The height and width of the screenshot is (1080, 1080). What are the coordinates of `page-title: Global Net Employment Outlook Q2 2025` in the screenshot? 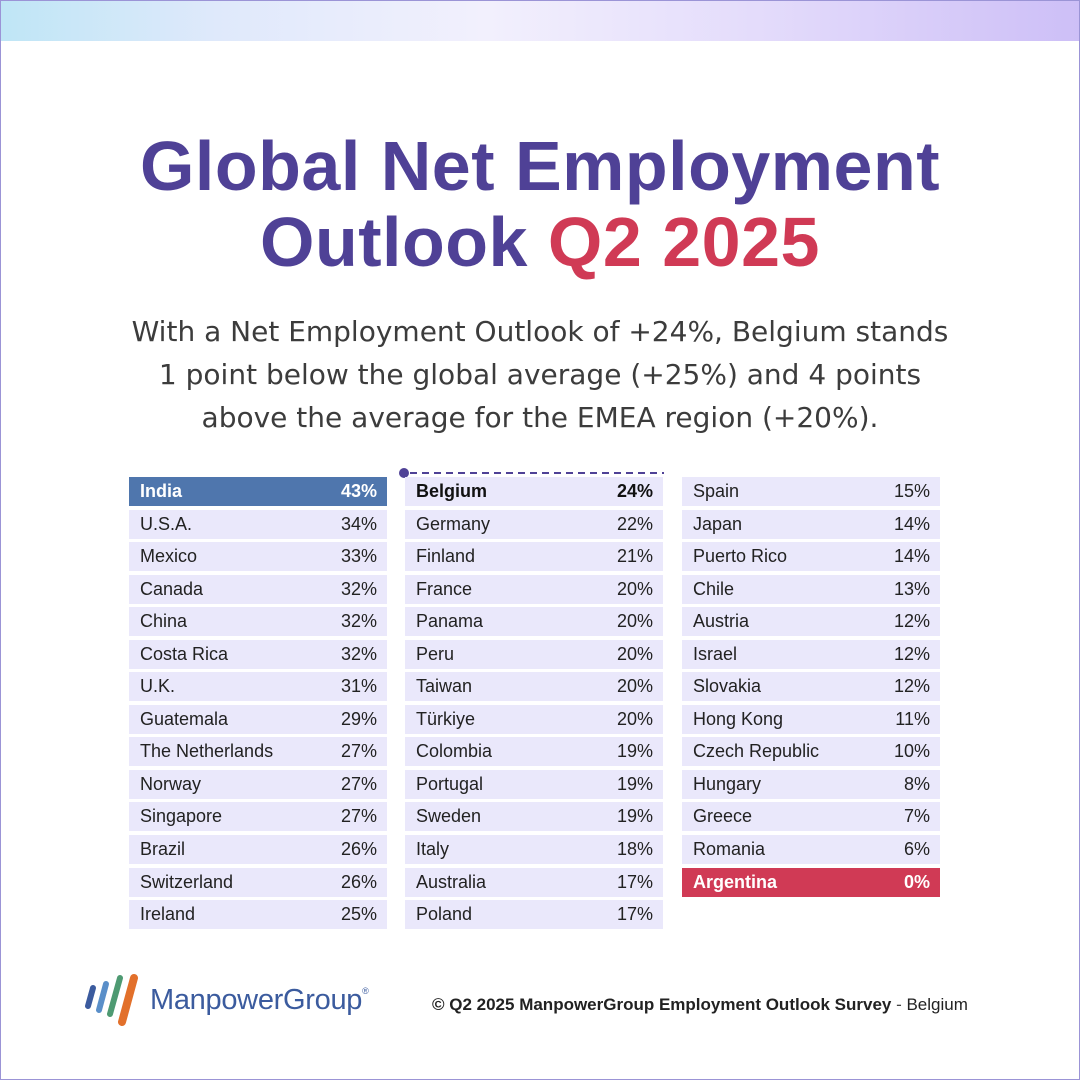 It's located at (540, 204).